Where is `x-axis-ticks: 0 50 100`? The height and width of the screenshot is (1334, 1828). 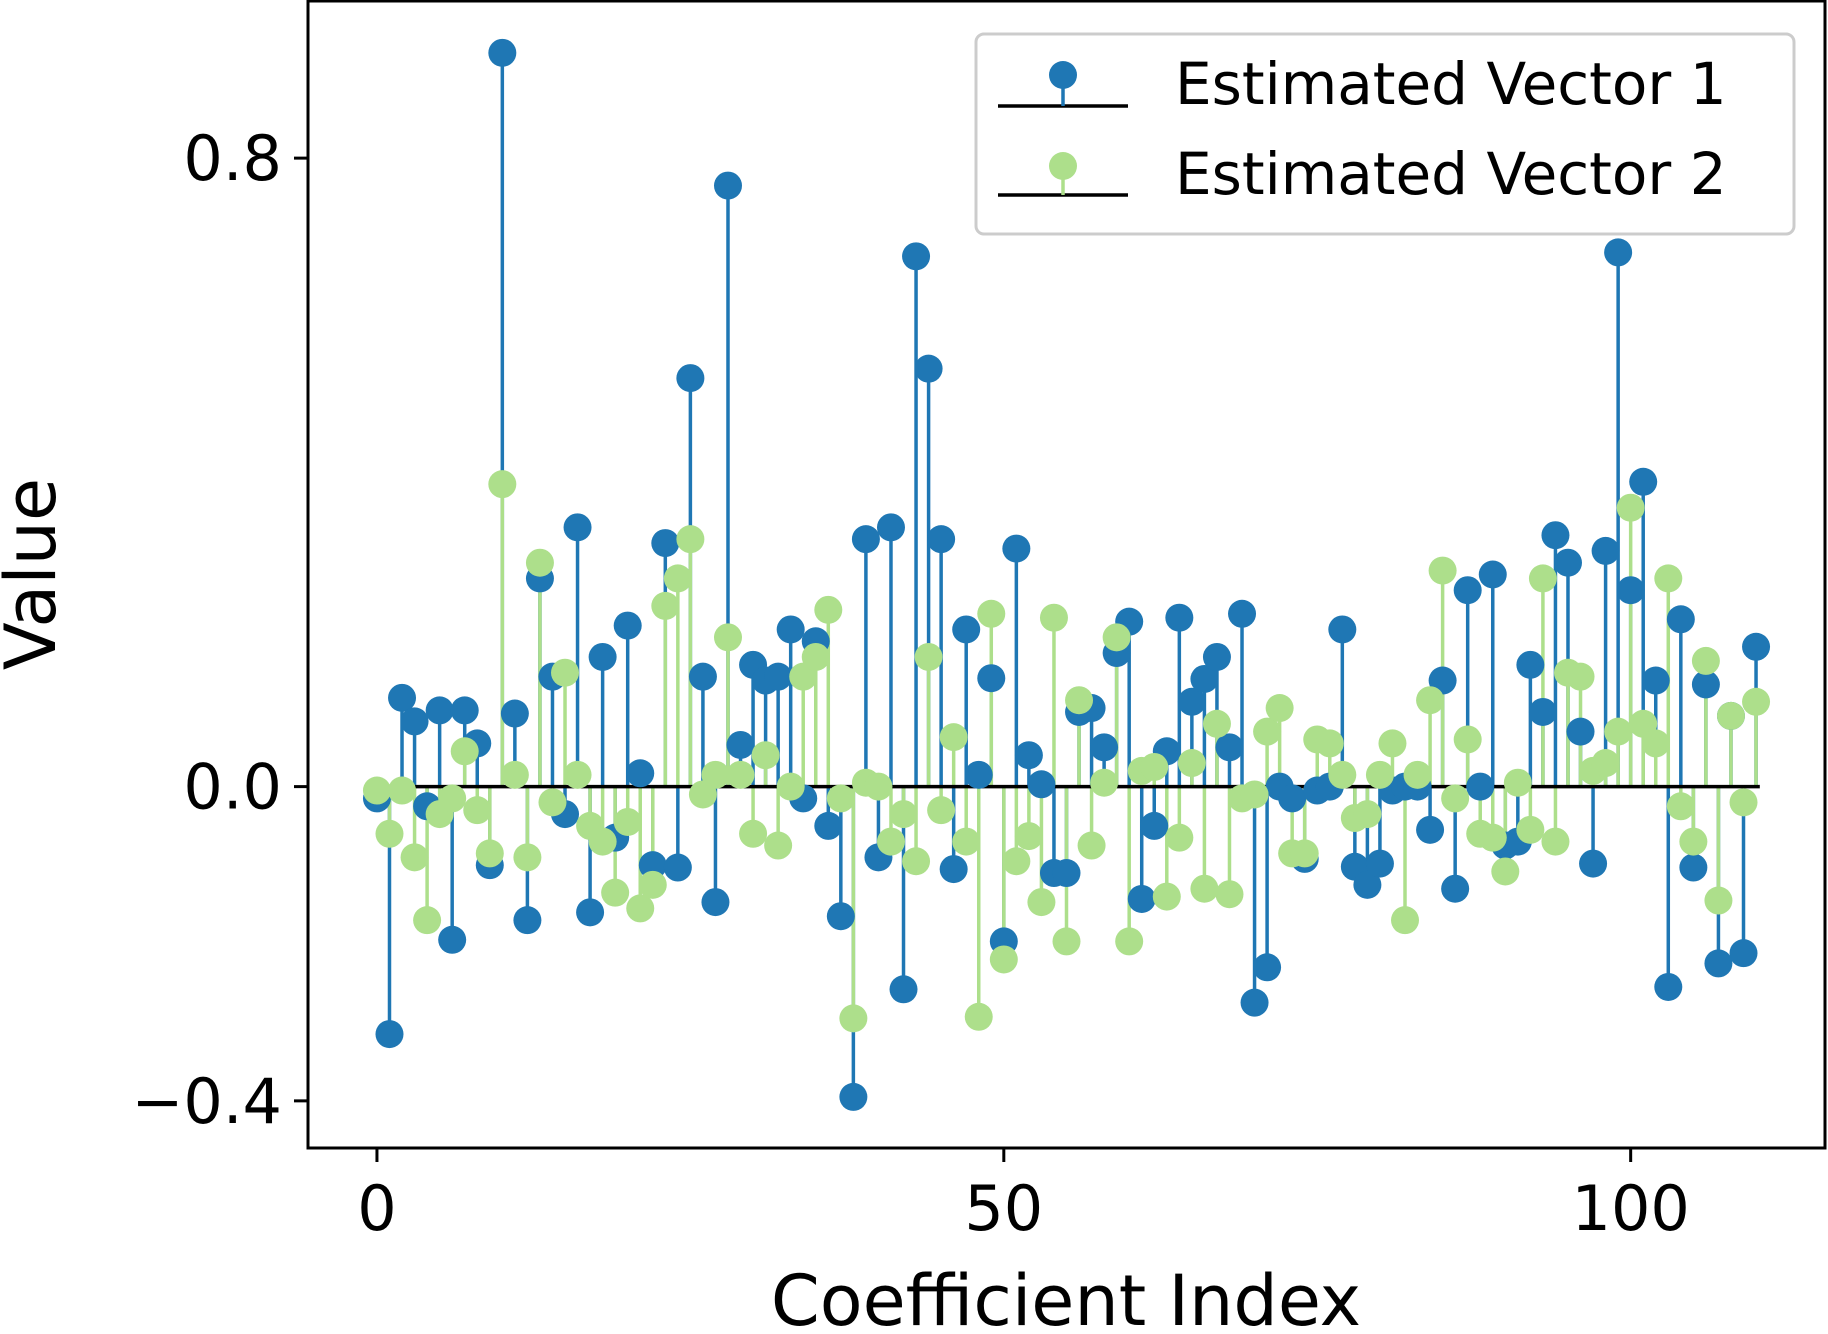 x-axis-ticks: 0 50 100 is located at coordinates (1023, 1196).